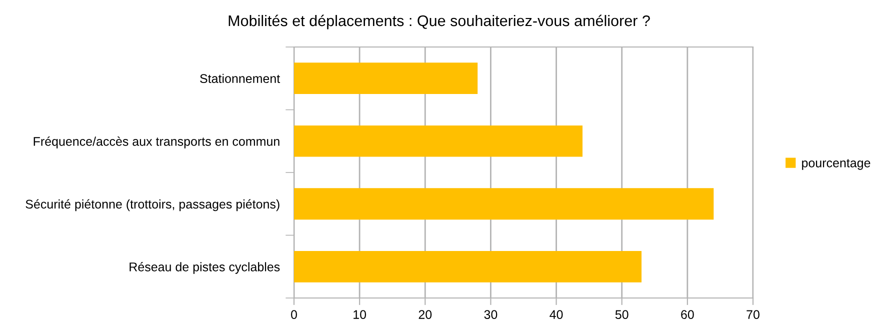 The image size is (878, 330). What do you see at coordinates (439, 22) in the screenshot?
I see `chart-title: Mobilités et déplacements : Que souhaiteriez-vous améliorer ?` at bounding box center [439, 22].